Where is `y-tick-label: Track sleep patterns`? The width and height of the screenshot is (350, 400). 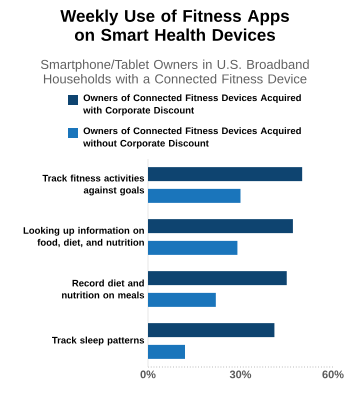
y-tick-label: Track sleep patterns is located at coordinates (98, 341).